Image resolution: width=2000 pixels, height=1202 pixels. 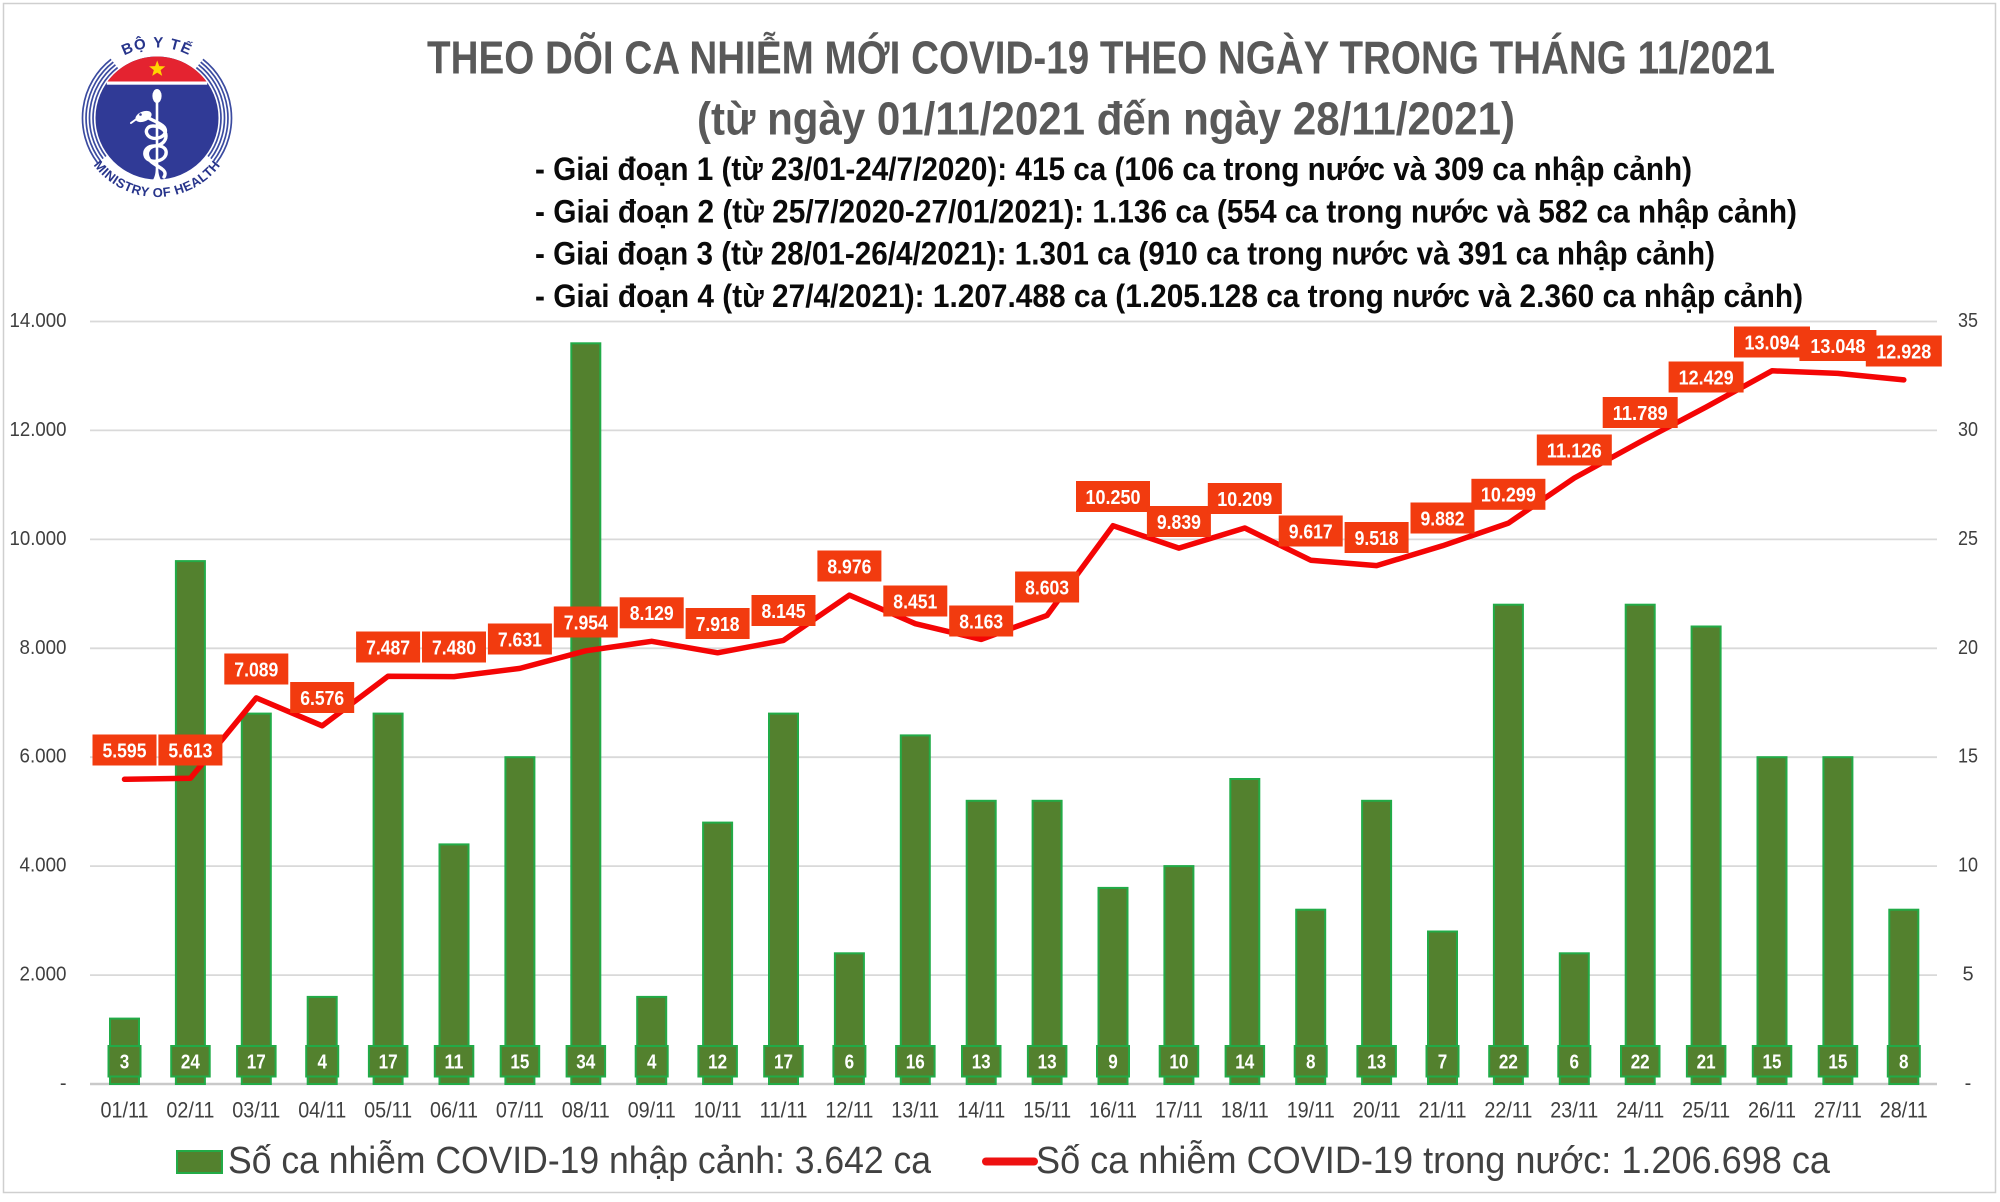 I want to click on svg-text: 10.209, so click(x=1244, y=500).